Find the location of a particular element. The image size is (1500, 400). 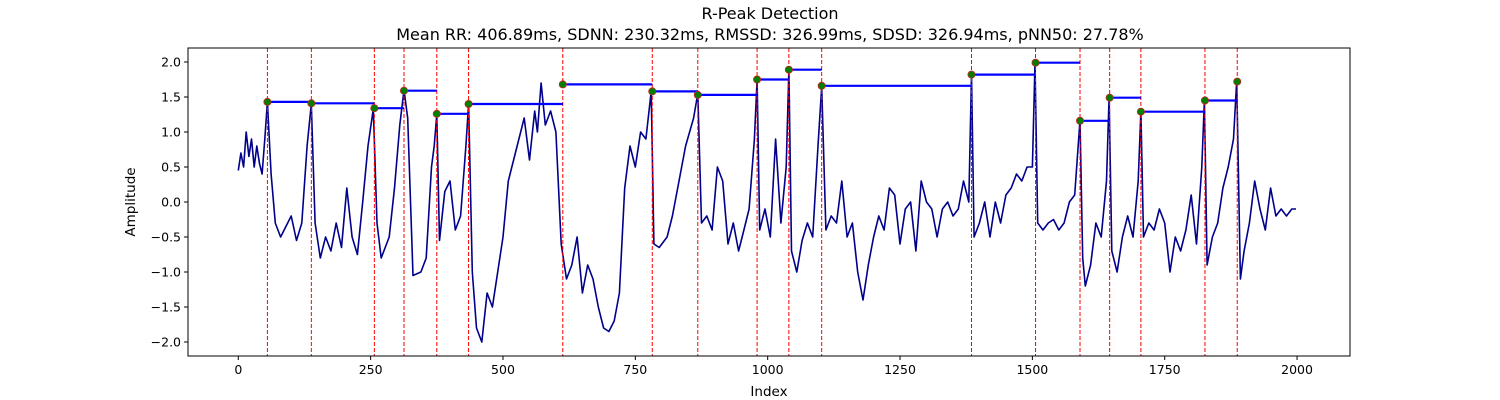

x-tick-label-2: 500 is located at coordinates (503, 369).